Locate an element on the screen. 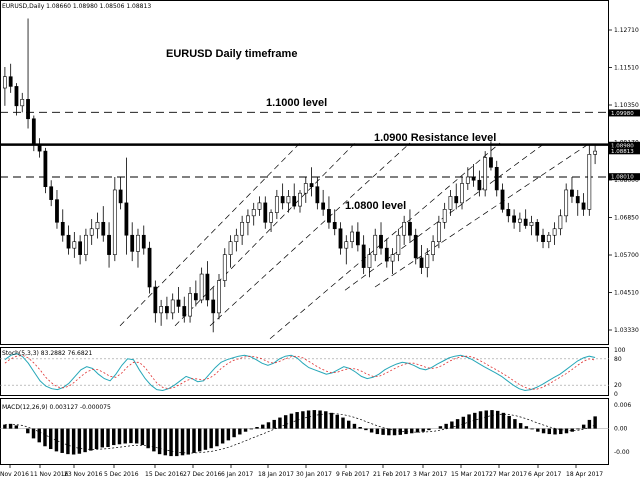 This screenshot has height=480, width=640. price-tag-label: 1.08980 is located at coordinates (622, 146).